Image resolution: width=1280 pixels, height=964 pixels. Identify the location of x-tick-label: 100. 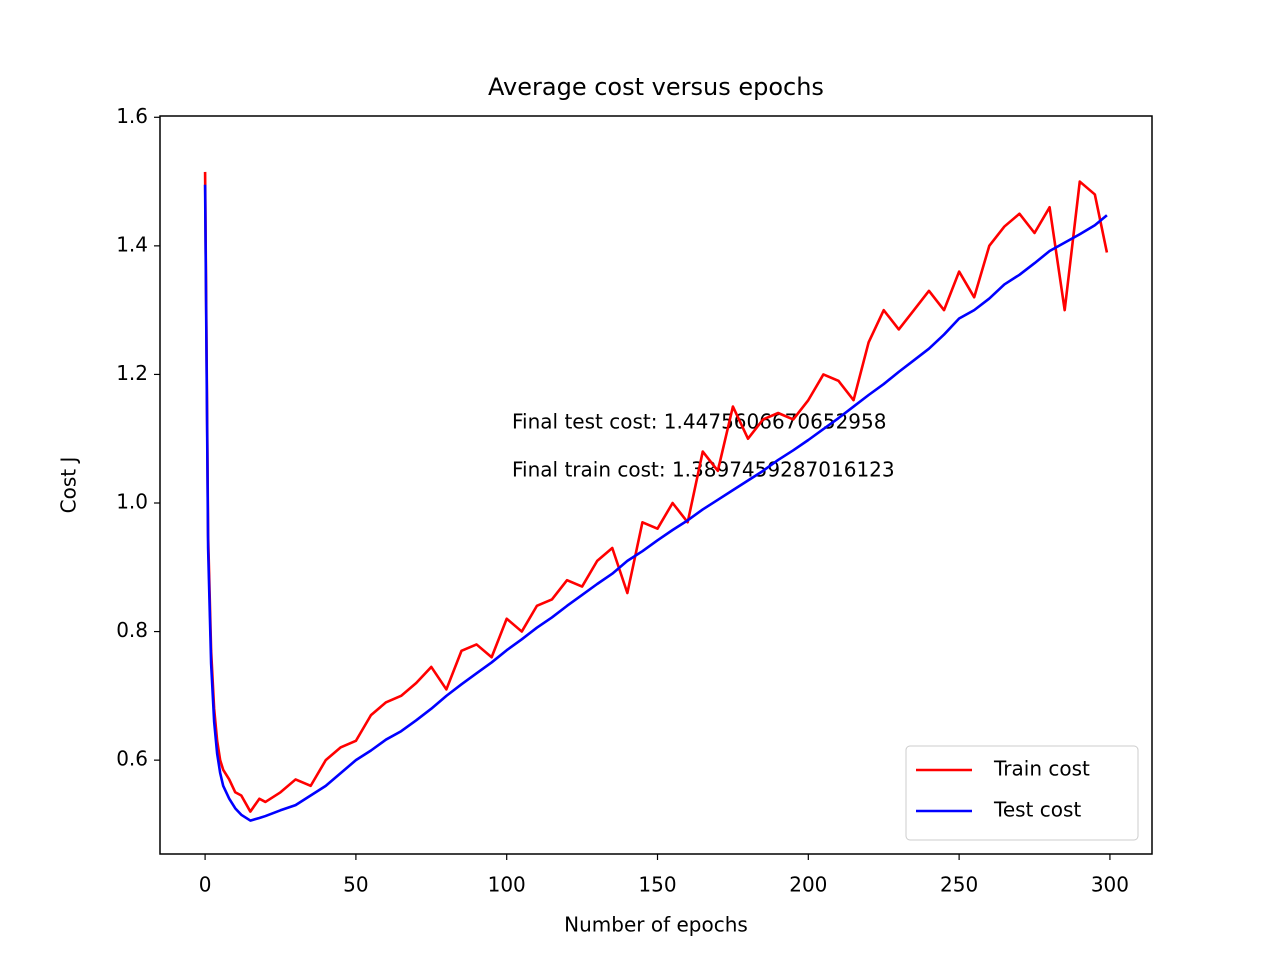
(507, 885).